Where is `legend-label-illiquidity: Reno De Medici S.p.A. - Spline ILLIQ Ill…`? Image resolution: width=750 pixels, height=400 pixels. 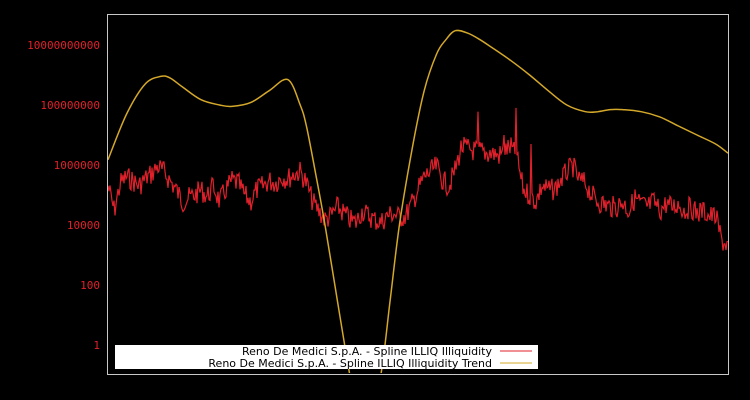 legend-label-illiquidity: Reno De Medici S.p.A. - Spline ILLIQ Ill… is located at coordinates (367, 351).